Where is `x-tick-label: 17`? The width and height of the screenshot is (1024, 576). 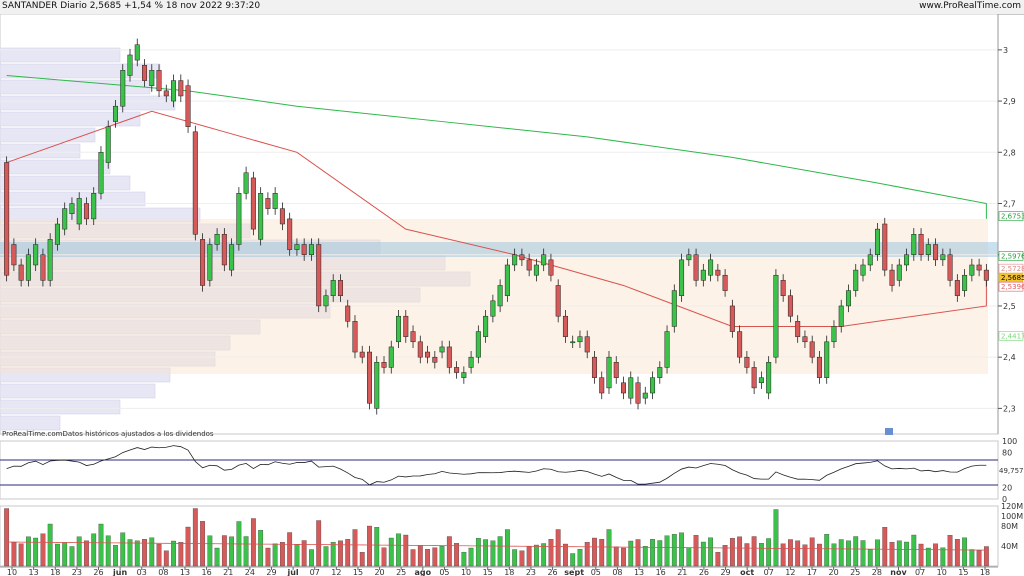
x-tick-label: 17 is located at coordinates (812, 572).